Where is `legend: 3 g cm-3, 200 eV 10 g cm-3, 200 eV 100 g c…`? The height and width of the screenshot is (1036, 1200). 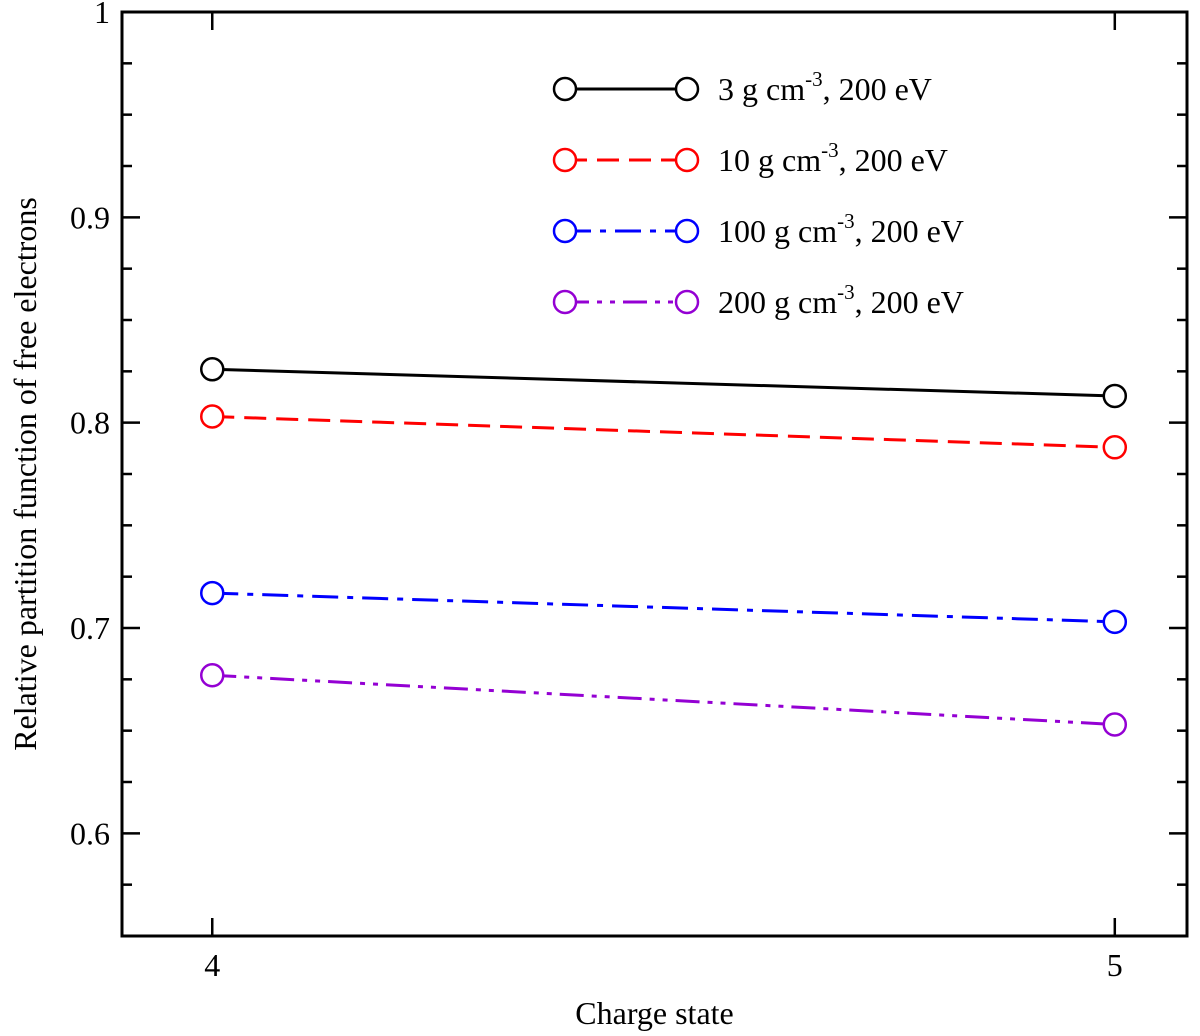 legend: 3 g cm-3, 200 eV 10 g cm-3, 200 eV 100 g c… is located at coordinates (758, 193).